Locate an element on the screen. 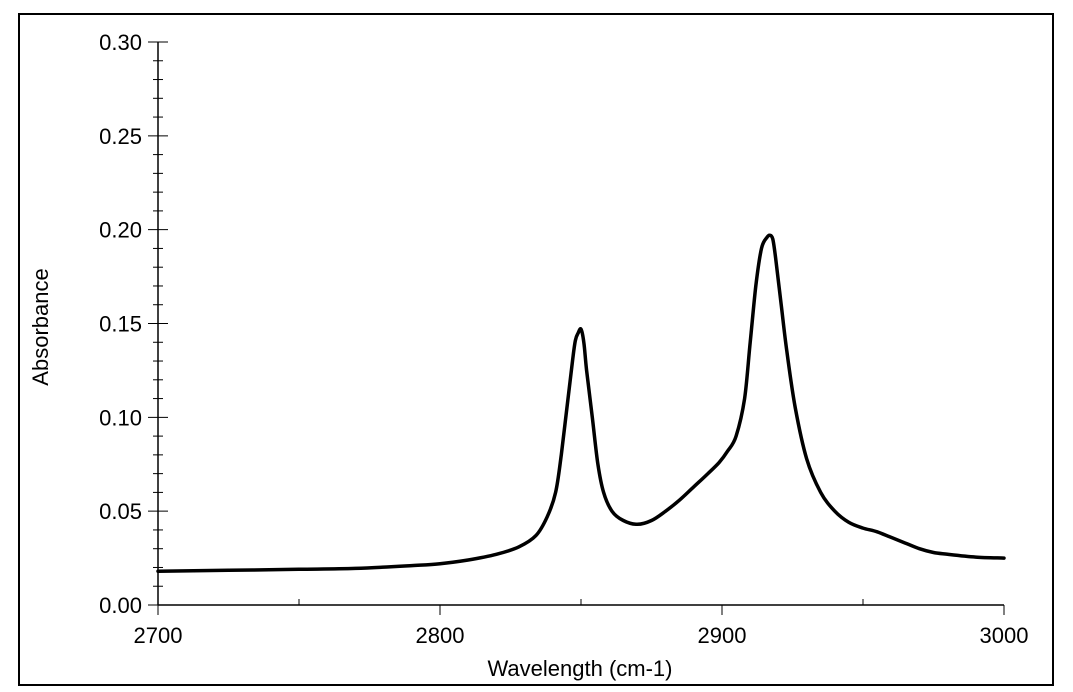 The width and height of the screenshot is (1073, 692). y-tick-label: 0.30 is located at coordinates (120, 42).